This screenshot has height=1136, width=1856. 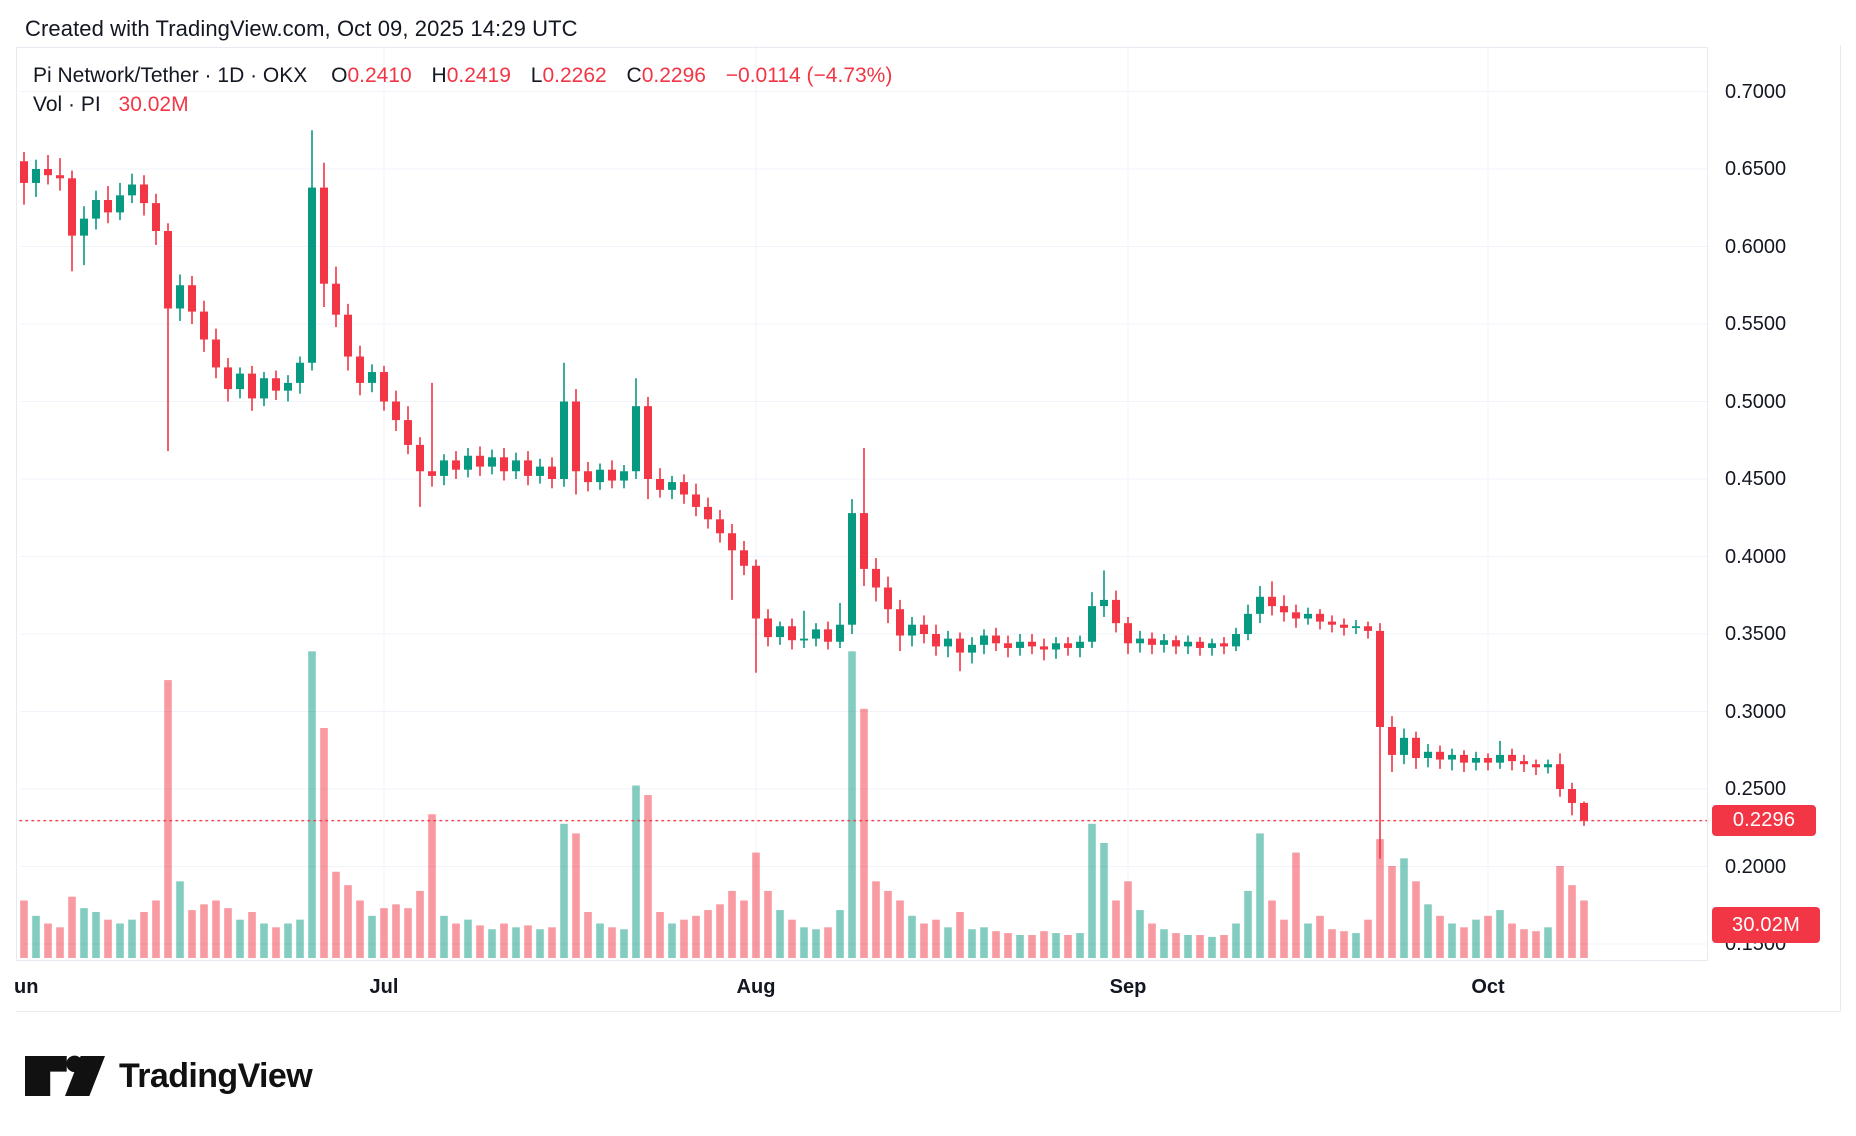 I want to click on high-label: H, so click(x=439, y=75).